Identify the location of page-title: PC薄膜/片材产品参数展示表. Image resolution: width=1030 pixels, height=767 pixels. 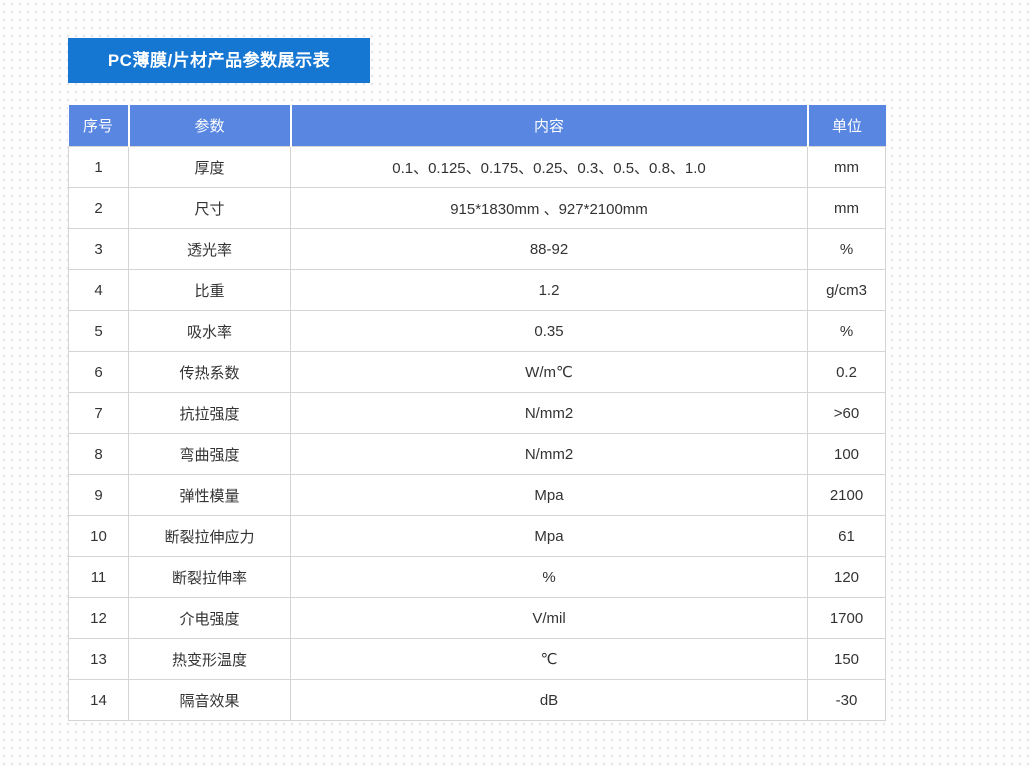
(219, 60).